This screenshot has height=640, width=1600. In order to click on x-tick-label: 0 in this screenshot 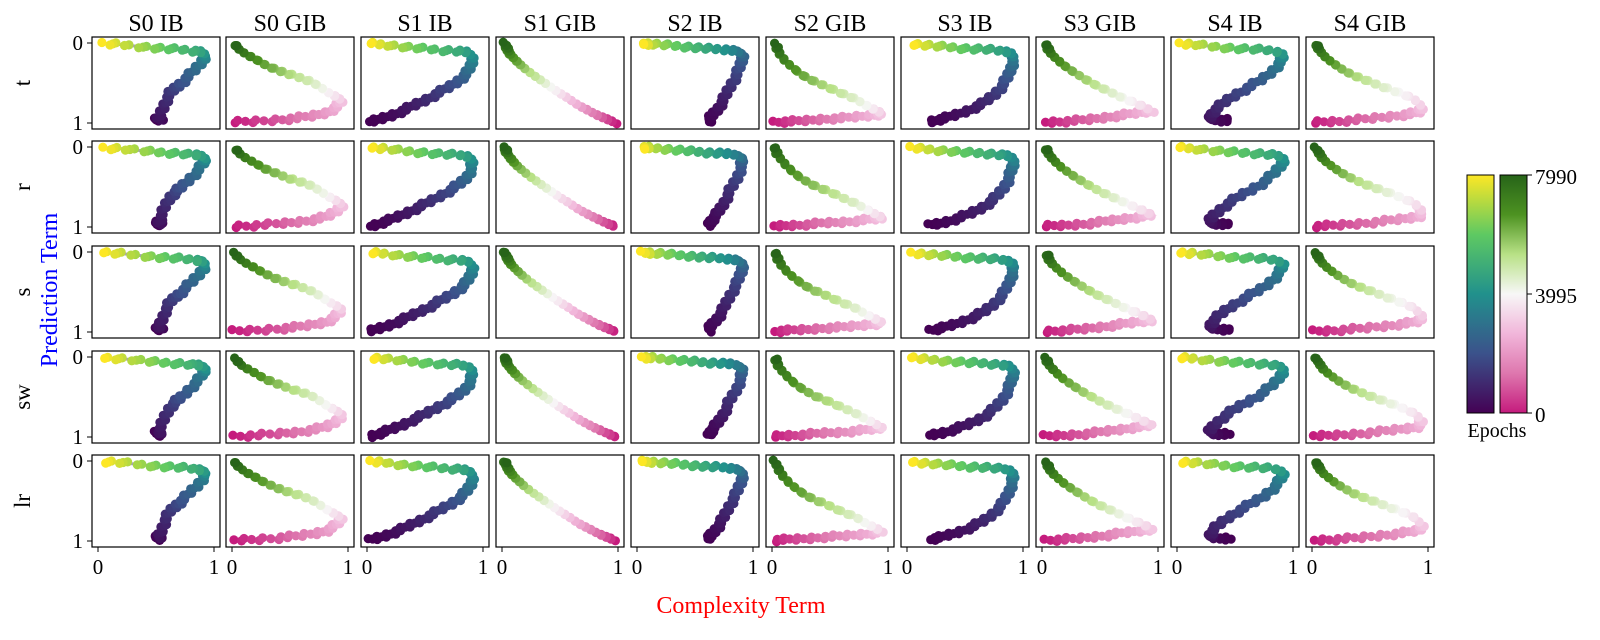, I will do `click(907, 567)`.